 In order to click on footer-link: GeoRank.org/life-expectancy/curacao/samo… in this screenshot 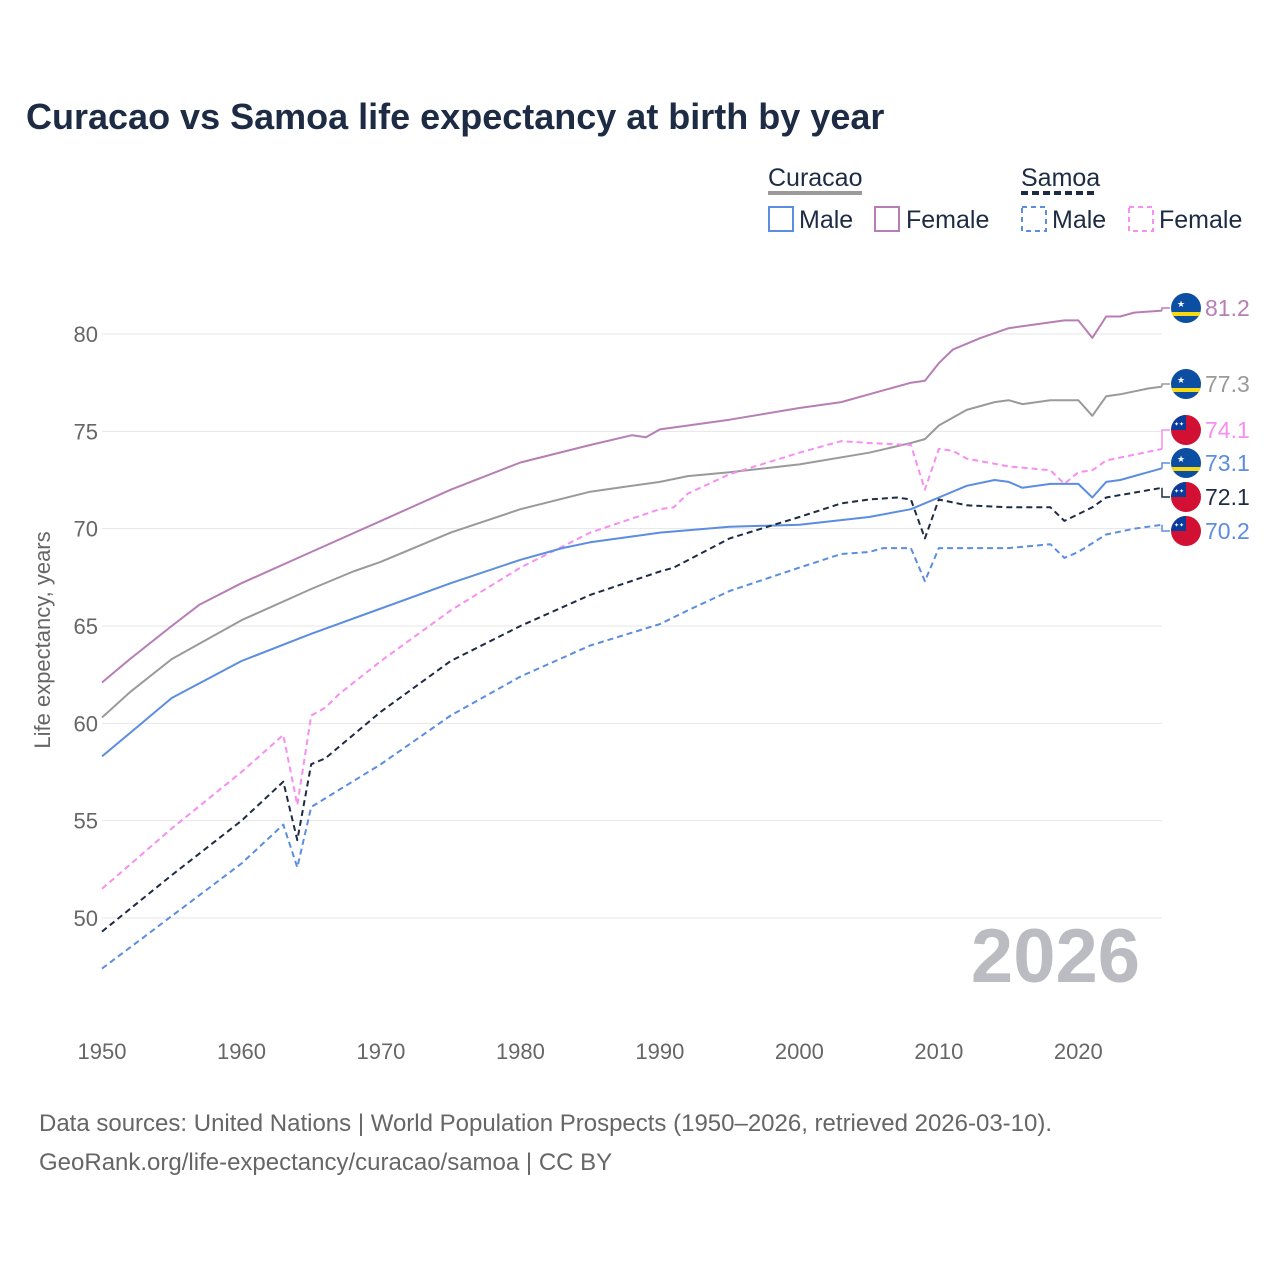, I will do `click(325, 1162)`.